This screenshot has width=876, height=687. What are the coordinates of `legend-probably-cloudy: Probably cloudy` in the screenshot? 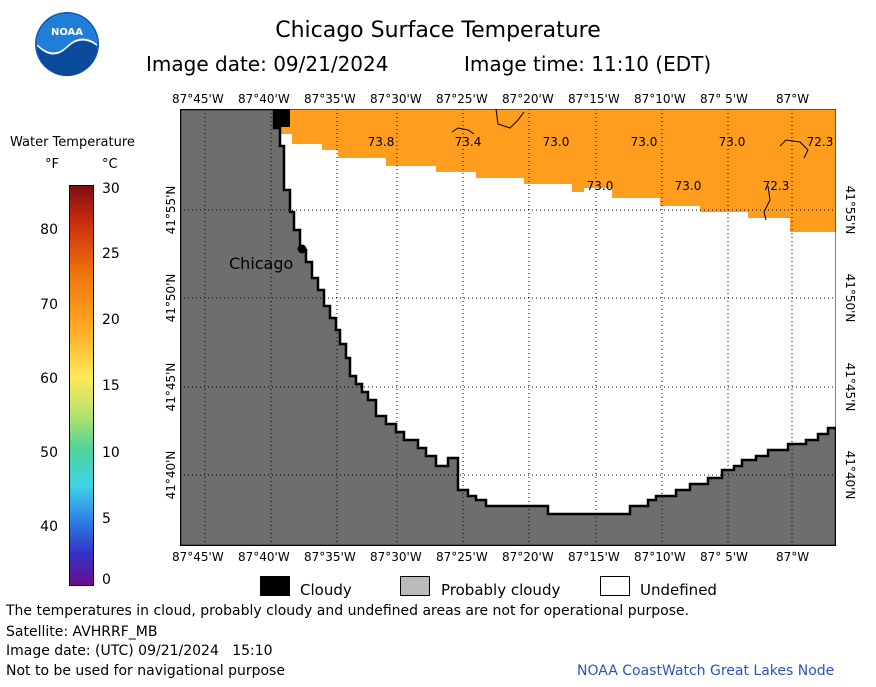 It's located at (501, 590).